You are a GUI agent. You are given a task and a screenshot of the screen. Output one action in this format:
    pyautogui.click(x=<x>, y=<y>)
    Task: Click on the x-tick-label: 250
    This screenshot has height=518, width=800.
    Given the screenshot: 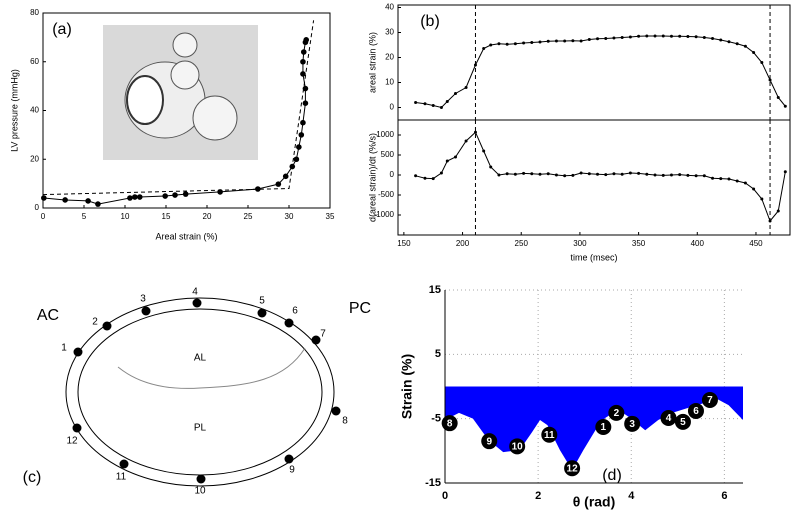 What is the action you would take?
    pyautogui.click(x=522, y=243)
    